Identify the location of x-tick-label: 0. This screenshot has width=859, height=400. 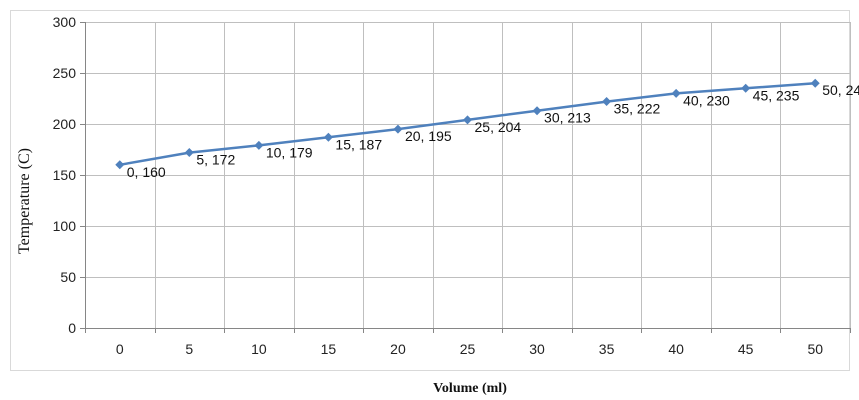
(120, 349).